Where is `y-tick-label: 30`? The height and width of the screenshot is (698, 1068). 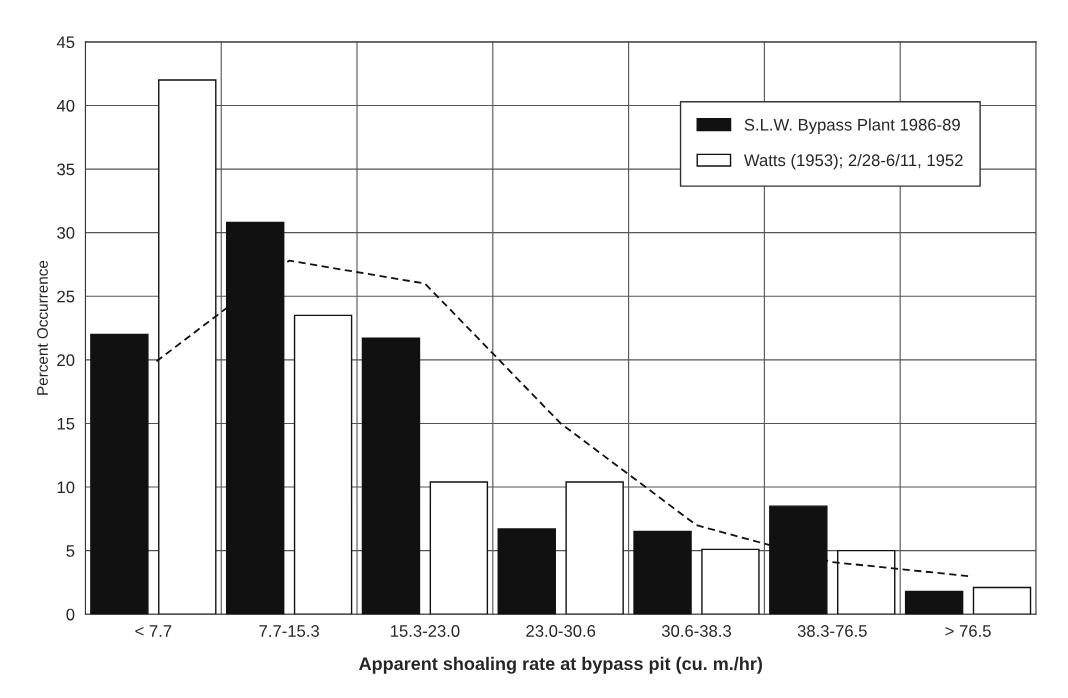
y-tick-label: 30 is located at coordinates (66, 233).